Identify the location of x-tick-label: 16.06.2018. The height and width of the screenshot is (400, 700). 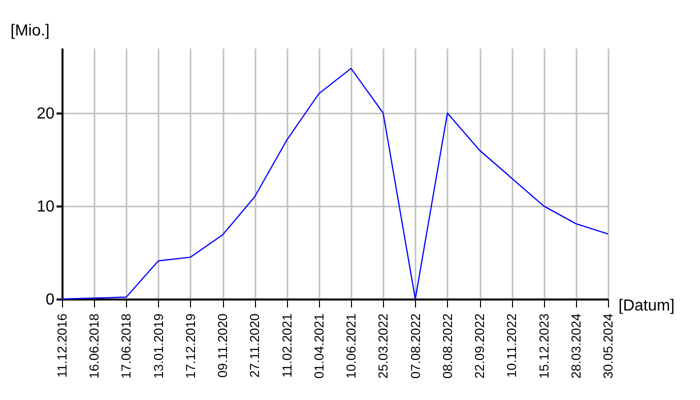
(94, 346).